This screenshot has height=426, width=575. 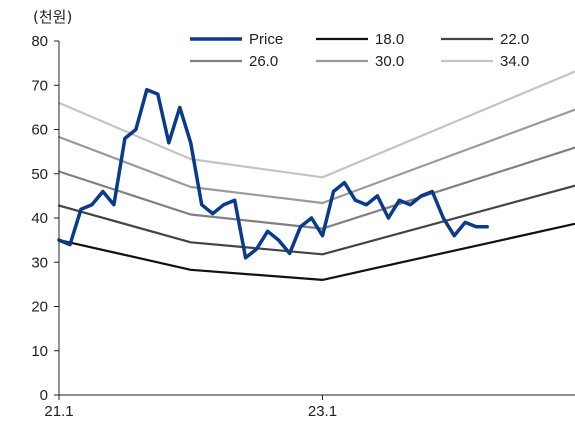 What do you see at coordinates (266, 39) in the screenshot?
I see `legend-label: Price` at bounding box center [266, 39].